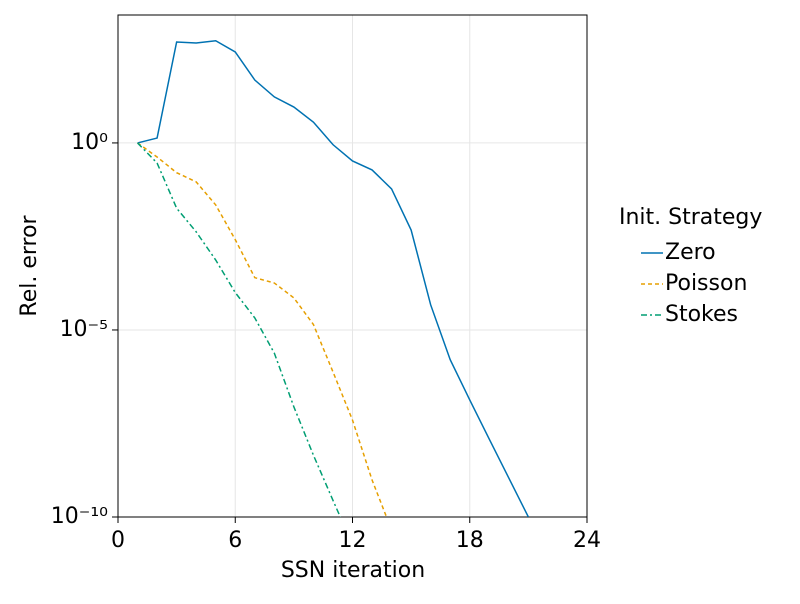 The width and height of the screenshot is (800, 604). Describe the element at coordinates (79, 516) in the screenshot. I see `y-tick-label: 10⁻¹⁰` at that location.